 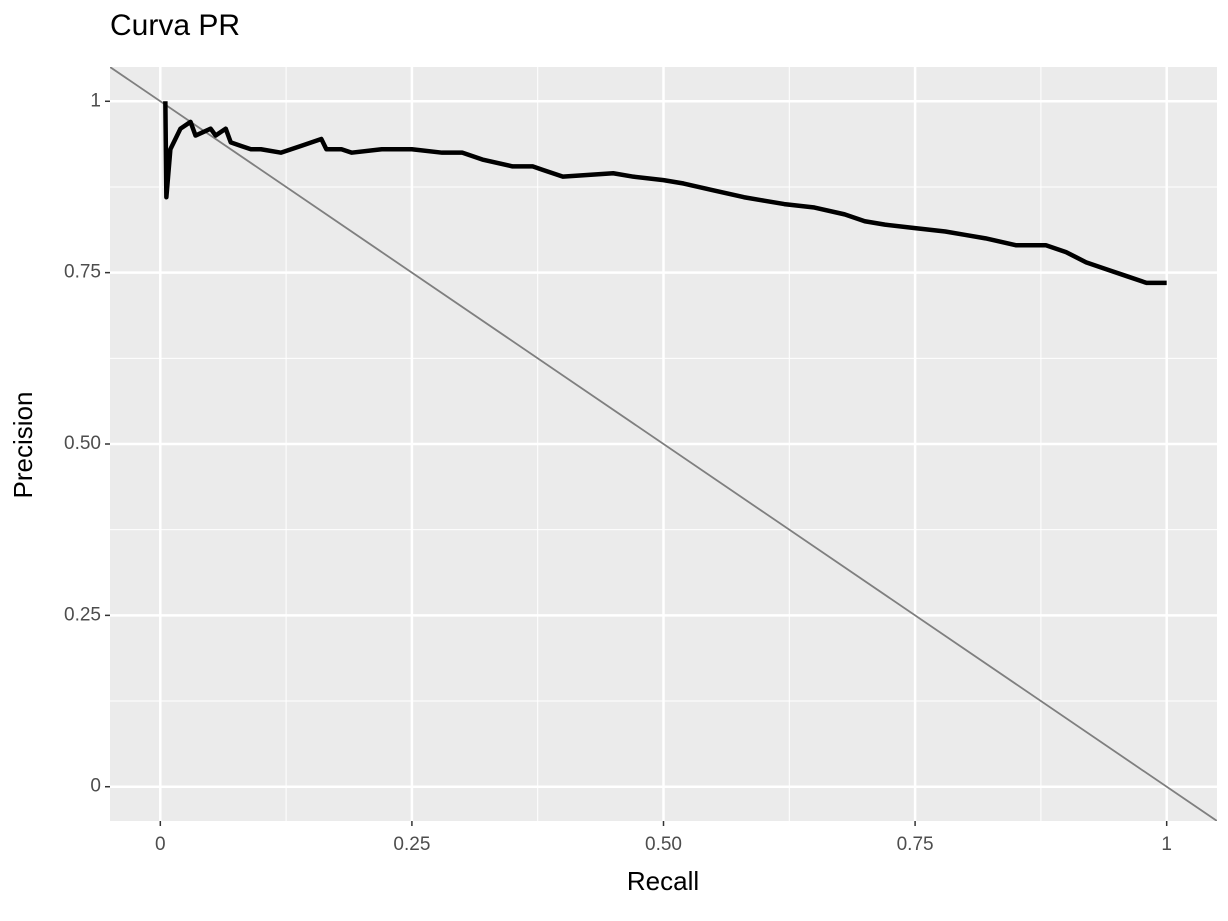 What do you see at coordinates (95, 786) in the screenshot?
I see `y-tick-label: 0` at bounding box center [95, 786].